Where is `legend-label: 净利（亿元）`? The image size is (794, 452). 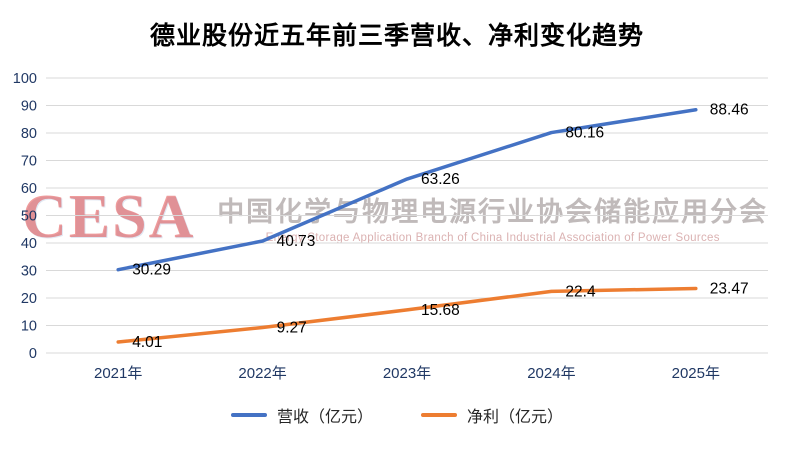
legend-label: 净利（亿元） is located at coordinates (515, 417).